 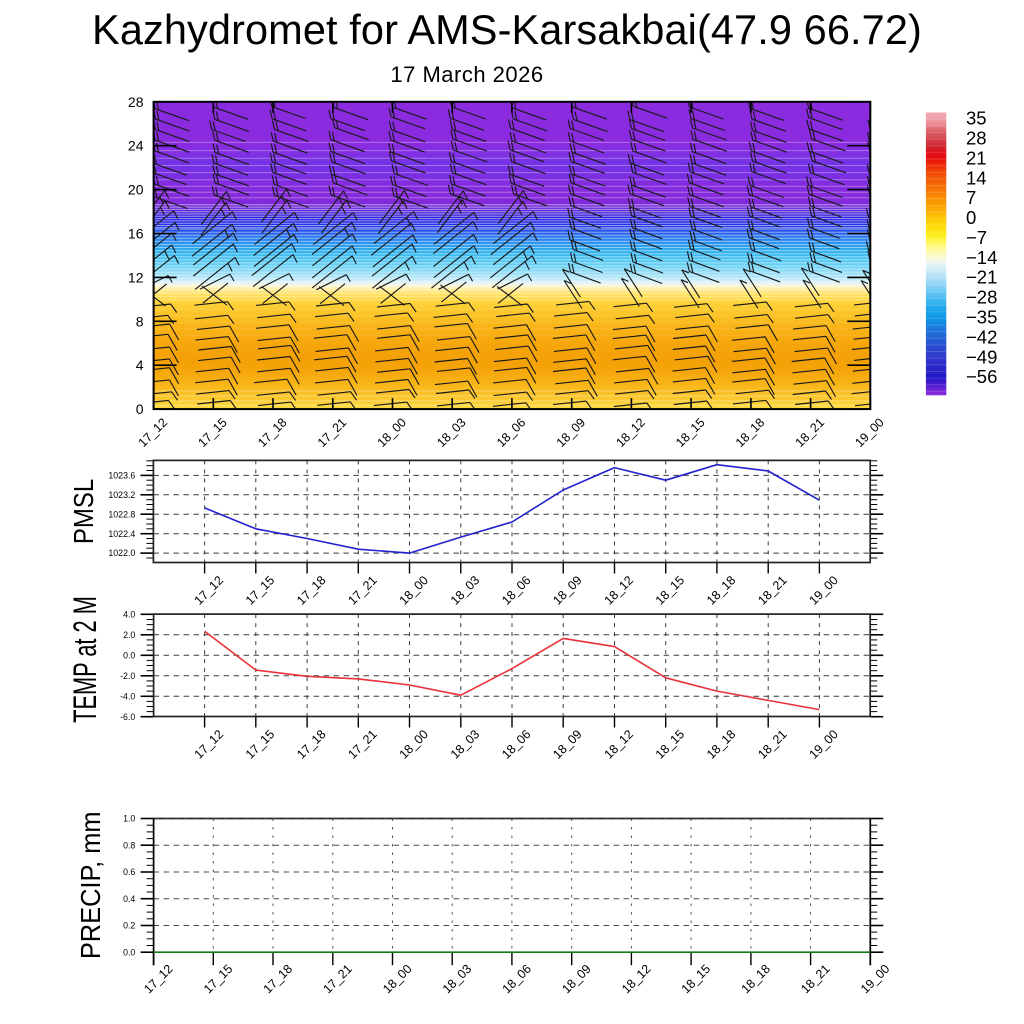 I want to click on svg-text: TEMP at 2 M, so click(x=85, y=659).